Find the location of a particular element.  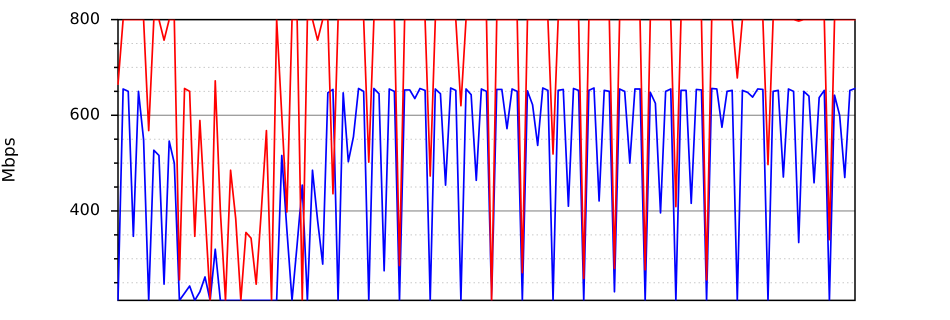

y-axis-title: Mbps is located at coordinates (10, 160).